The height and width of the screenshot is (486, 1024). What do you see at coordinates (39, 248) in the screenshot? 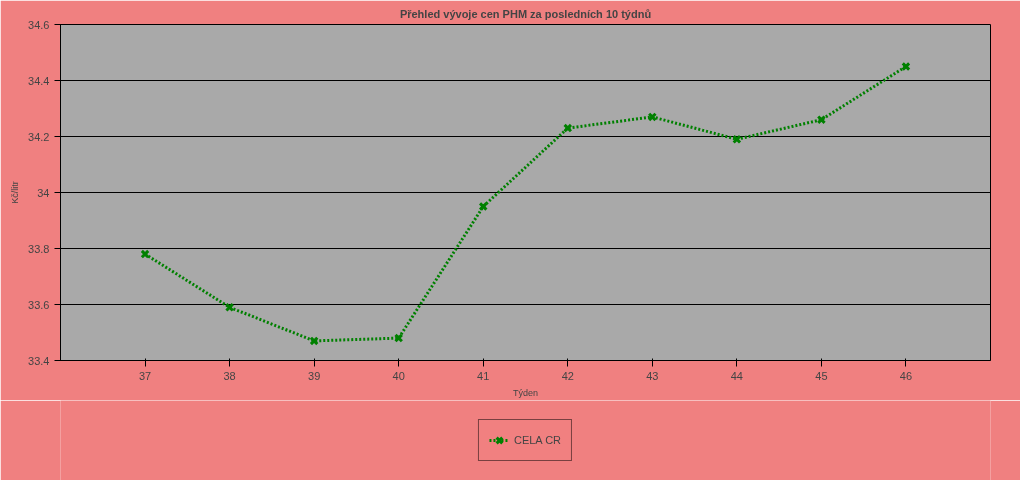
I see `y-tick-label: 33.8` at bounding box center [39, 248].